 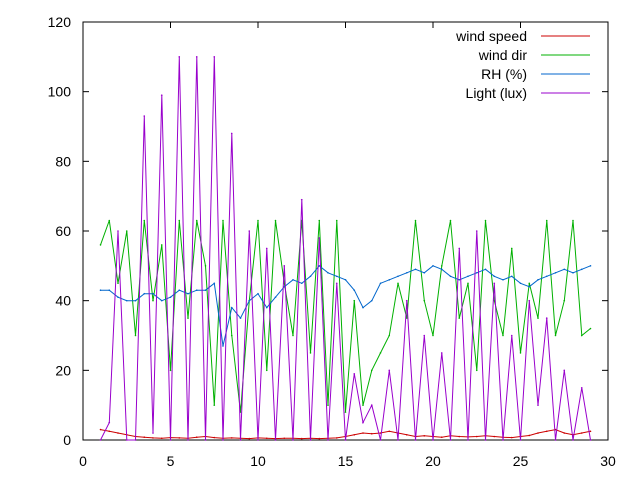 What do you see at coordinates (63, 231) in the screenshot?
I see `y-tick-label: 60` at bounding box center [63, 231].